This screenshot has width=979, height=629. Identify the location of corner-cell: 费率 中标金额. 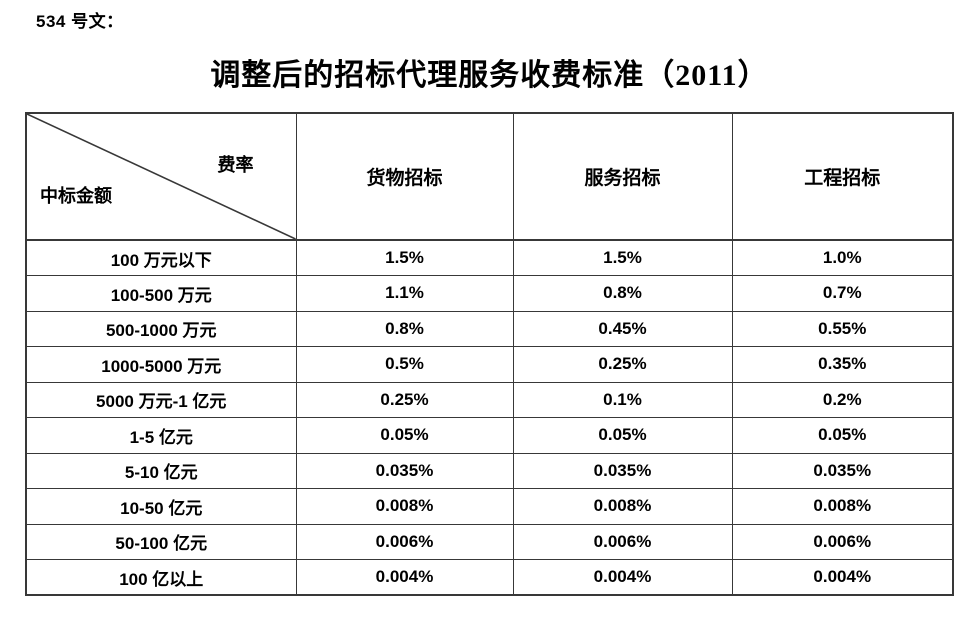
(161, 176).